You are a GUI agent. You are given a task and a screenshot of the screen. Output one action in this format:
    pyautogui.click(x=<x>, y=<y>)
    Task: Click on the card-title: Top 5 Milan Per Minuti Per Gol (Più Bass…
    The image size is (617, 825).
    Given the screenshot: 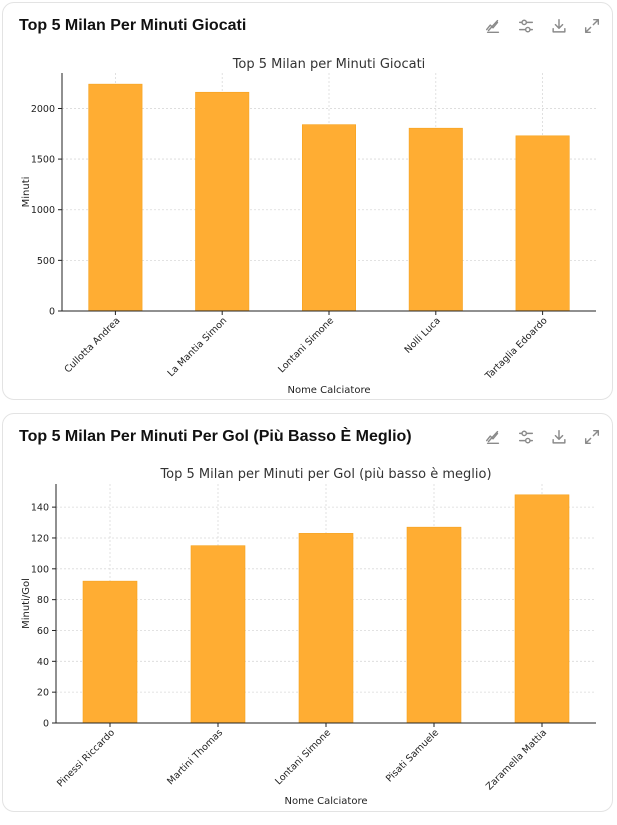 What is the action you would take?
    pyautogui.click(x=215, y=436)
    